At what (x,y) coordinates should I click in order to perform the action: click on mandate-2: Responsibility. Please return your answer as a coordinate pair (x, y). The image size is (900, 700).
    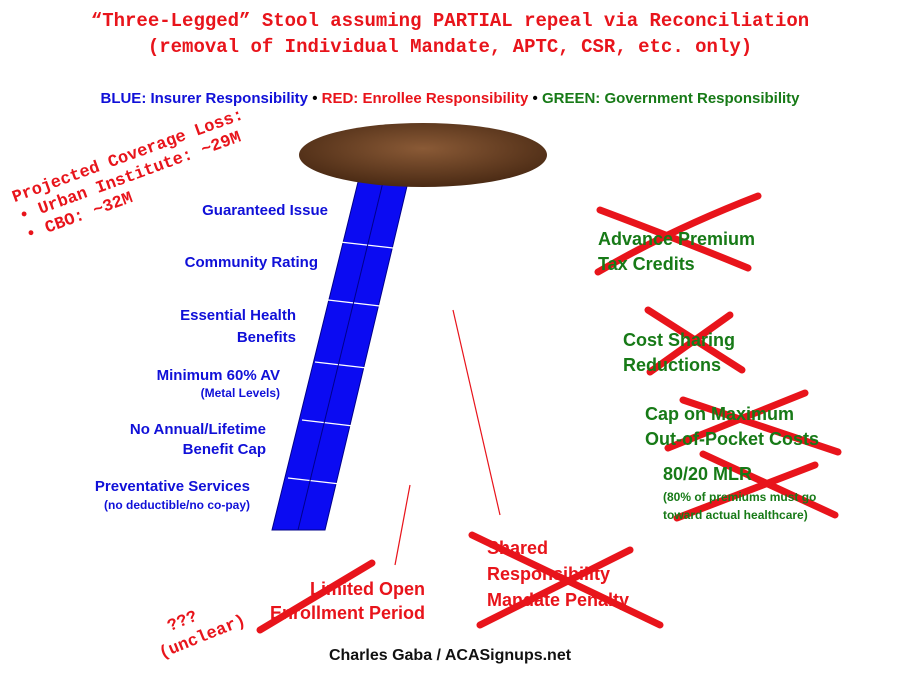
    Looking at the image, I should click on (549, 574).